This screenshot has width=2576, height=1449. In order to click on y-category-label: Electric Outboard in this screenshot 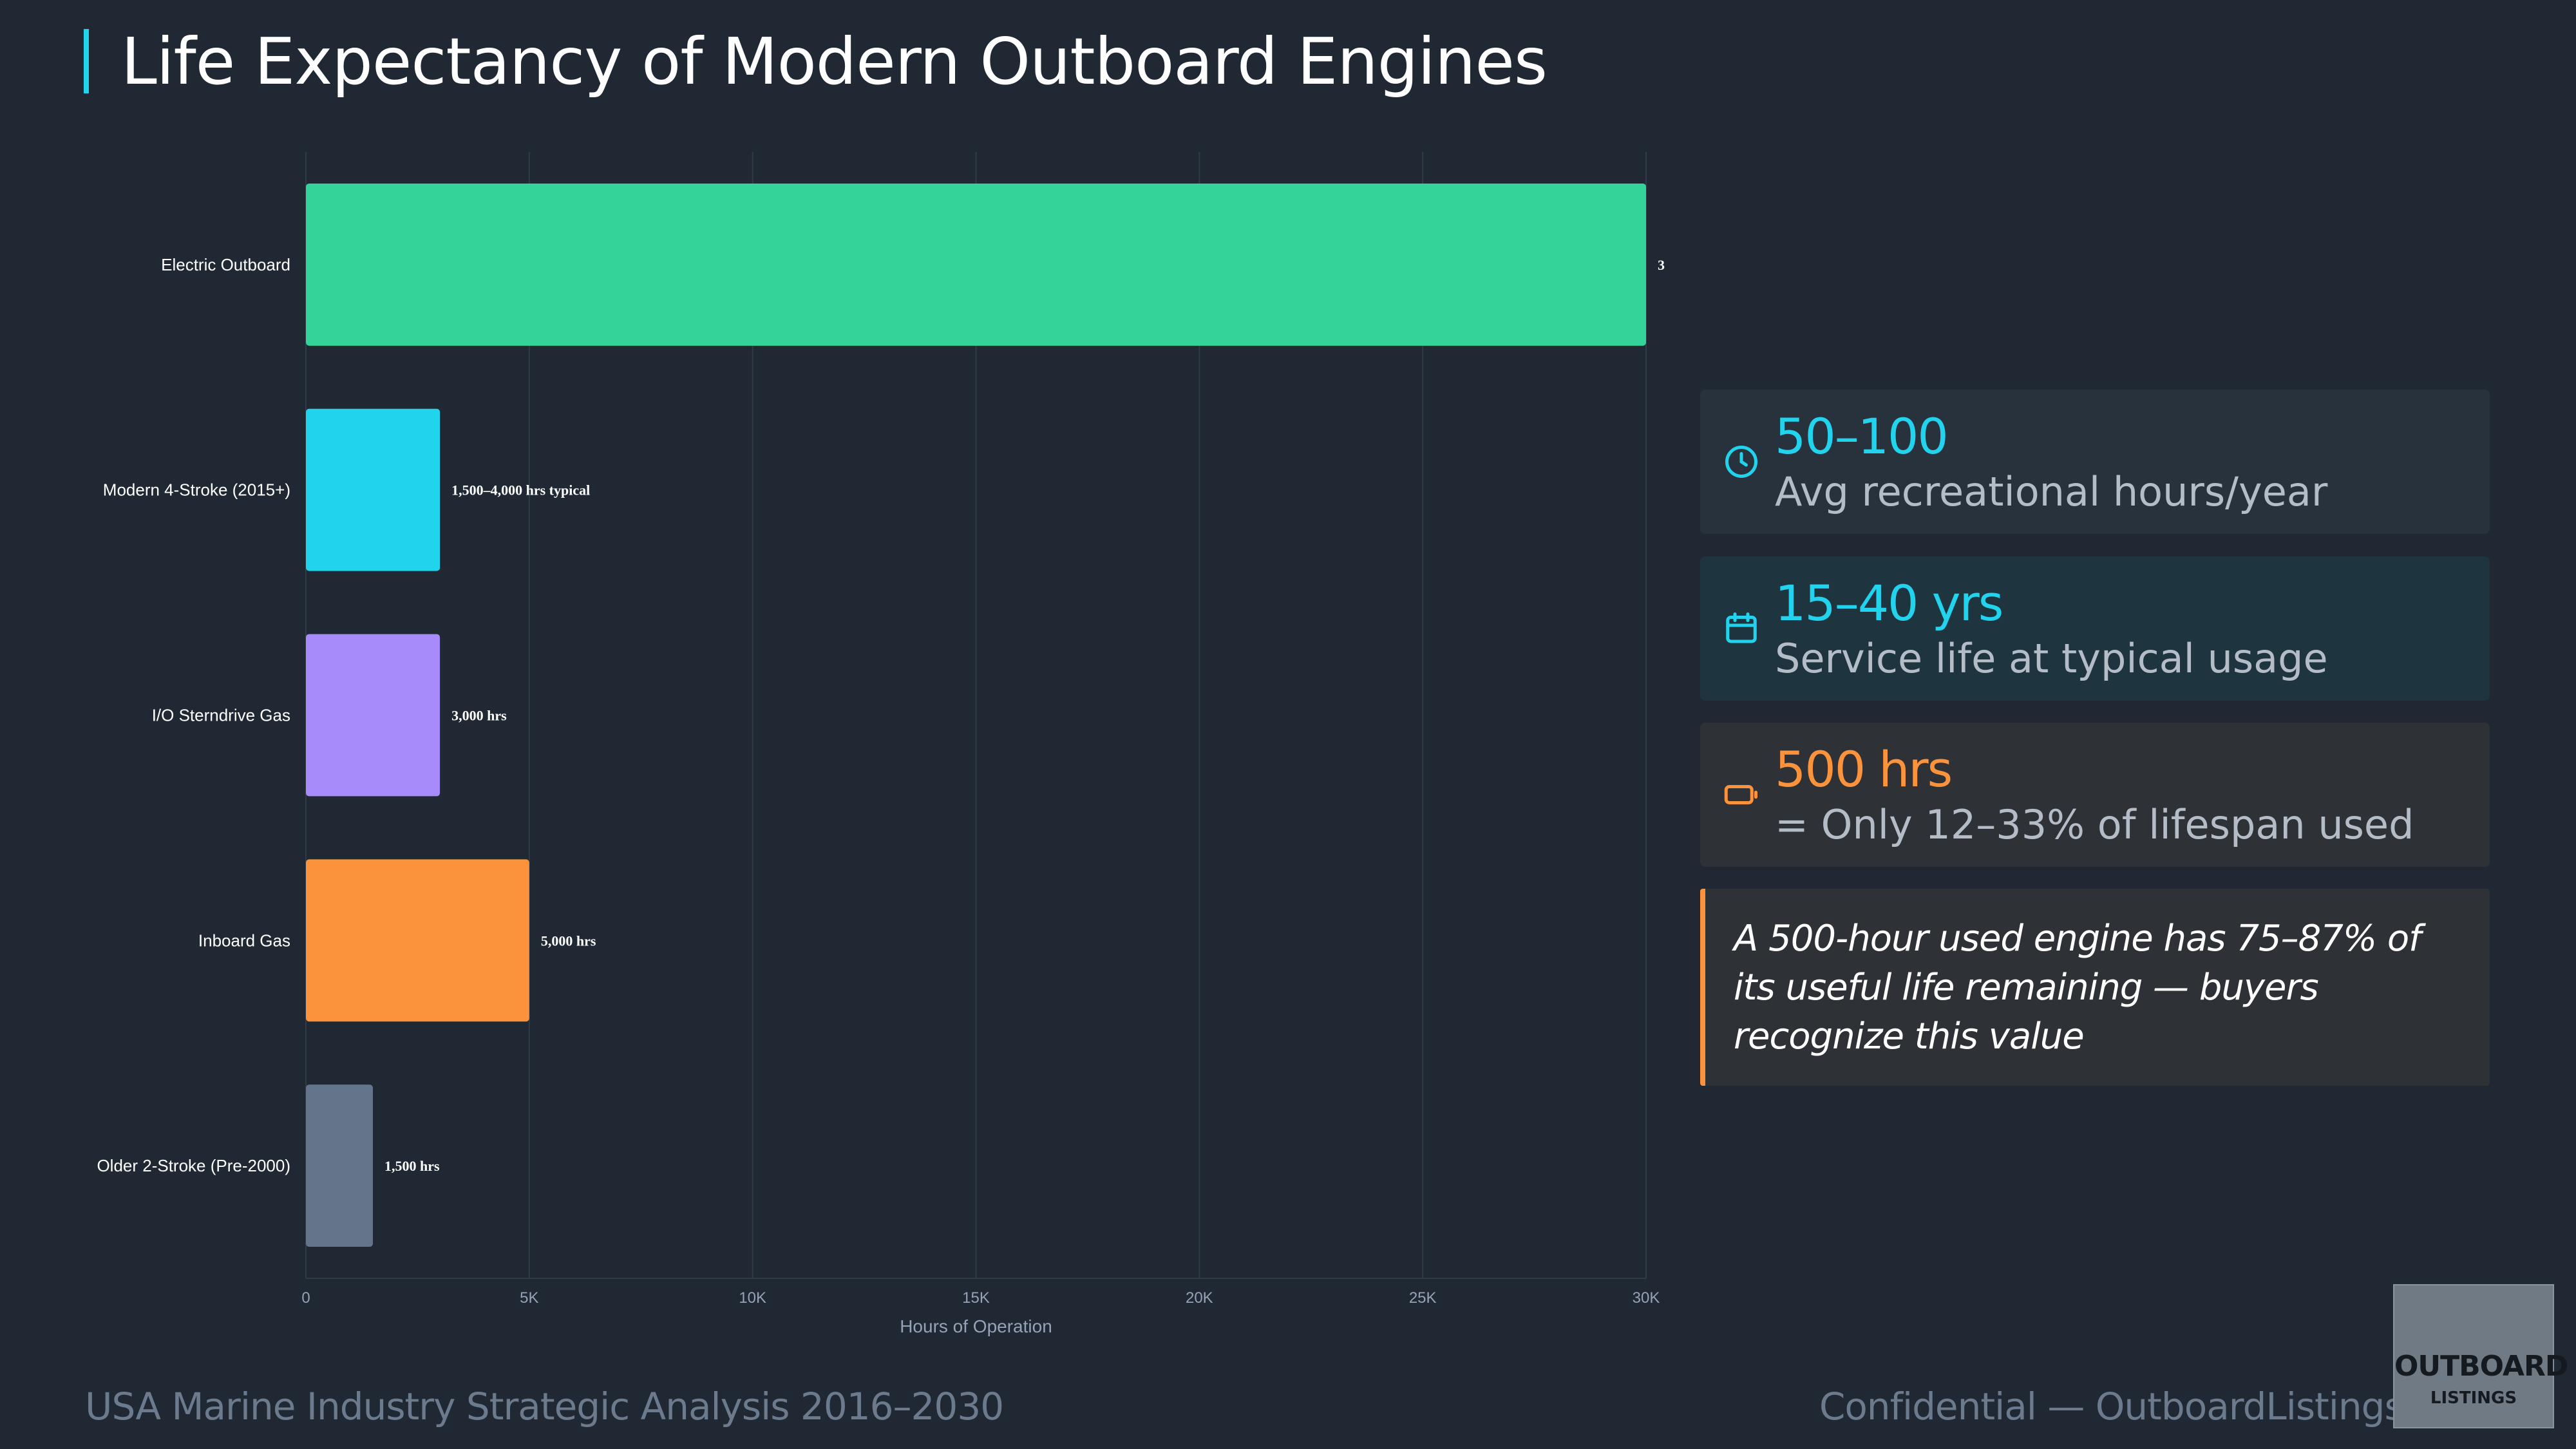, I will do `click(225, 264)`.